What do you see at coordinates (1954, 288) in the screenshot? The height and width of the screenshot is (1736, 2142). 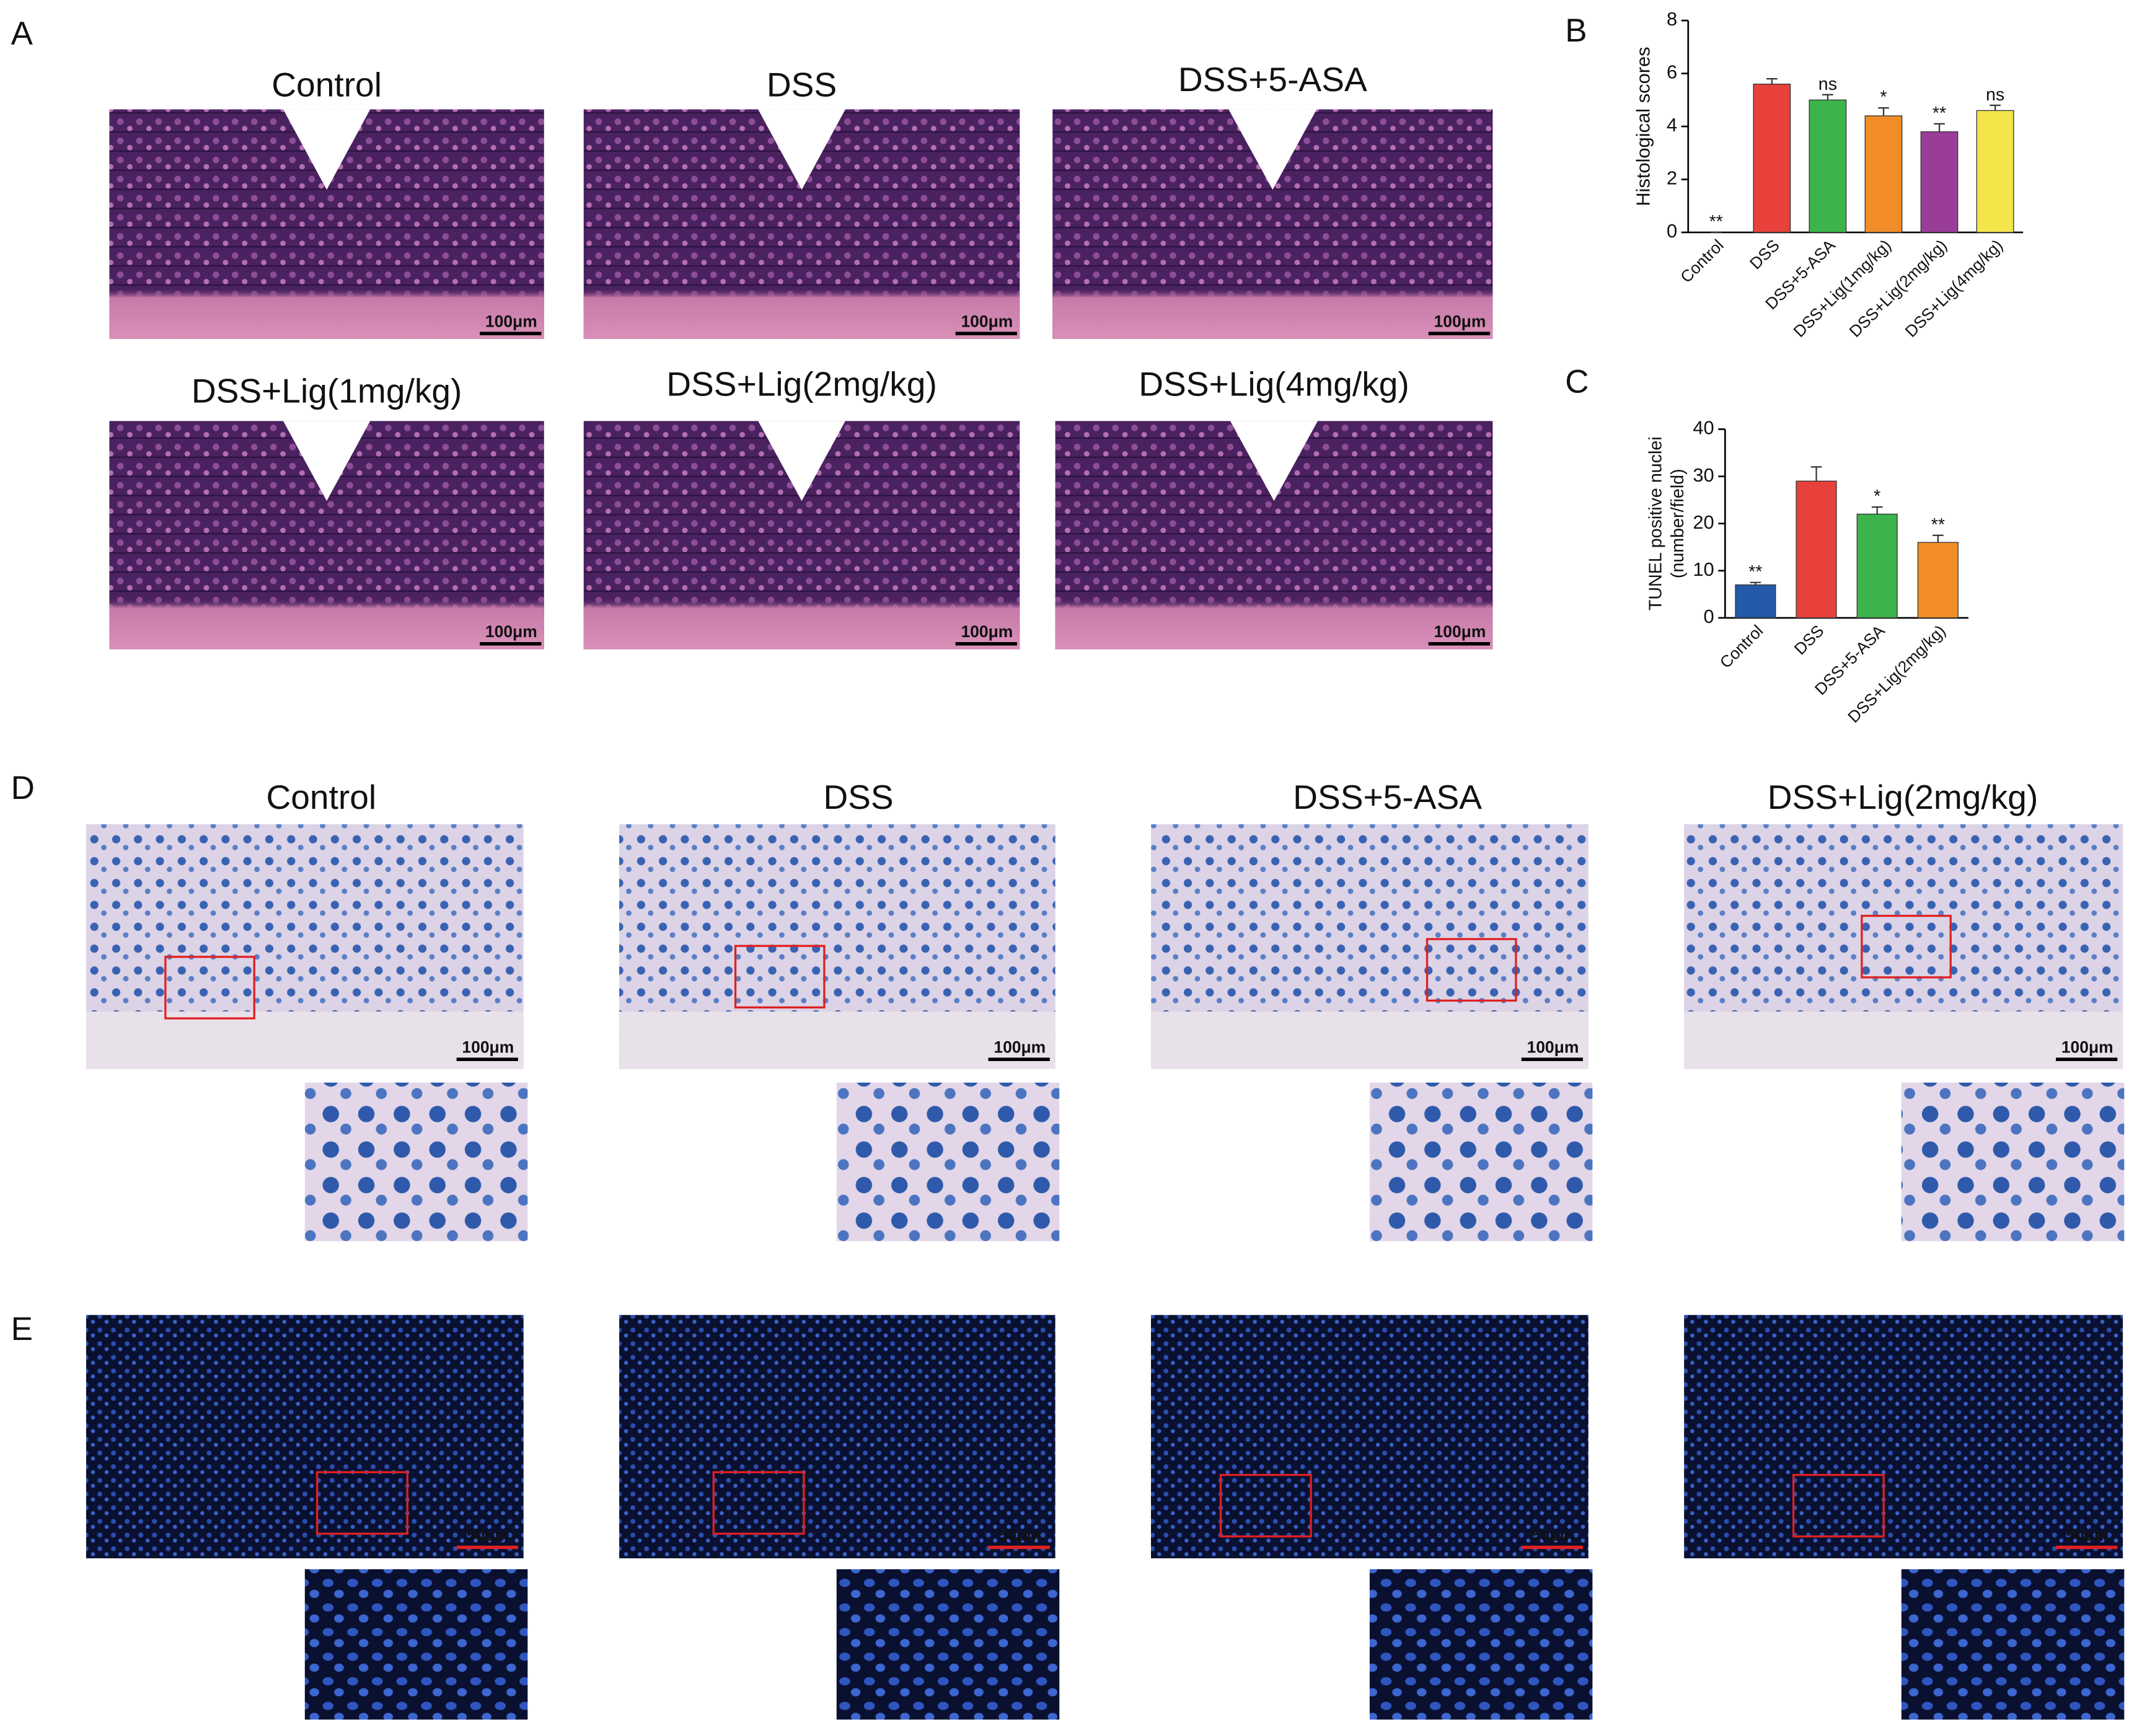 I see `x-tick-label: DSS+Lig(4mg/kg)` at bounding box center [1954, 288].